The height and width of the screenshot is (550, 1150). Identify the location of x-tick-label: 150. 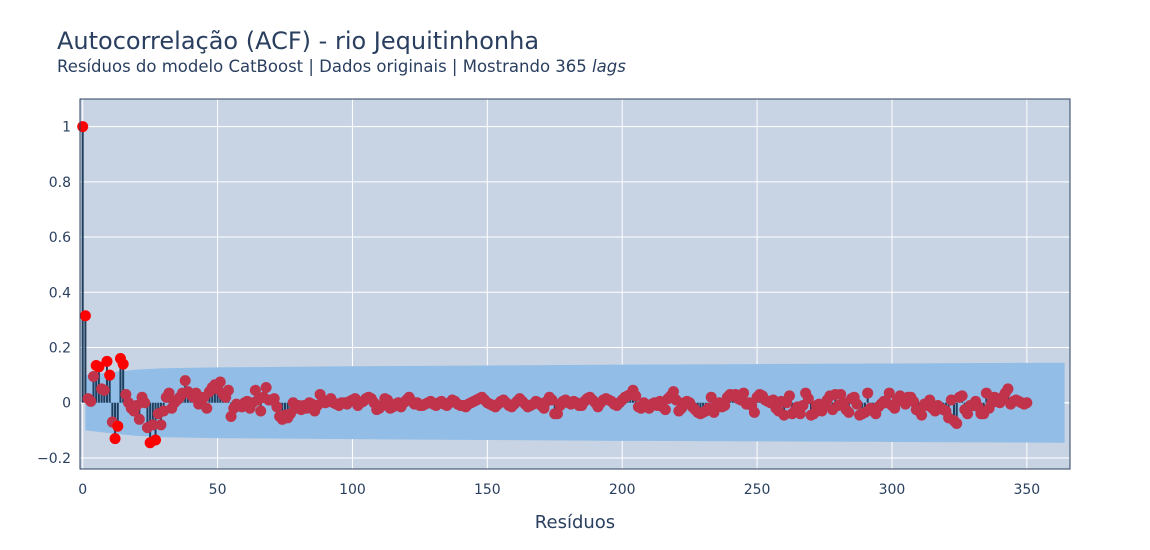
(487, 490).